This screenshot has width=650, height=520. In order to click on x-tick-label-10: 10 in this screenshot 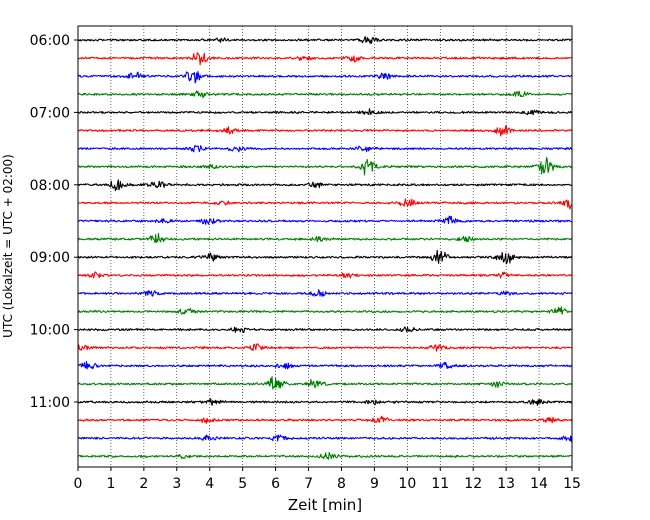, I will do `click(407, 484)`.